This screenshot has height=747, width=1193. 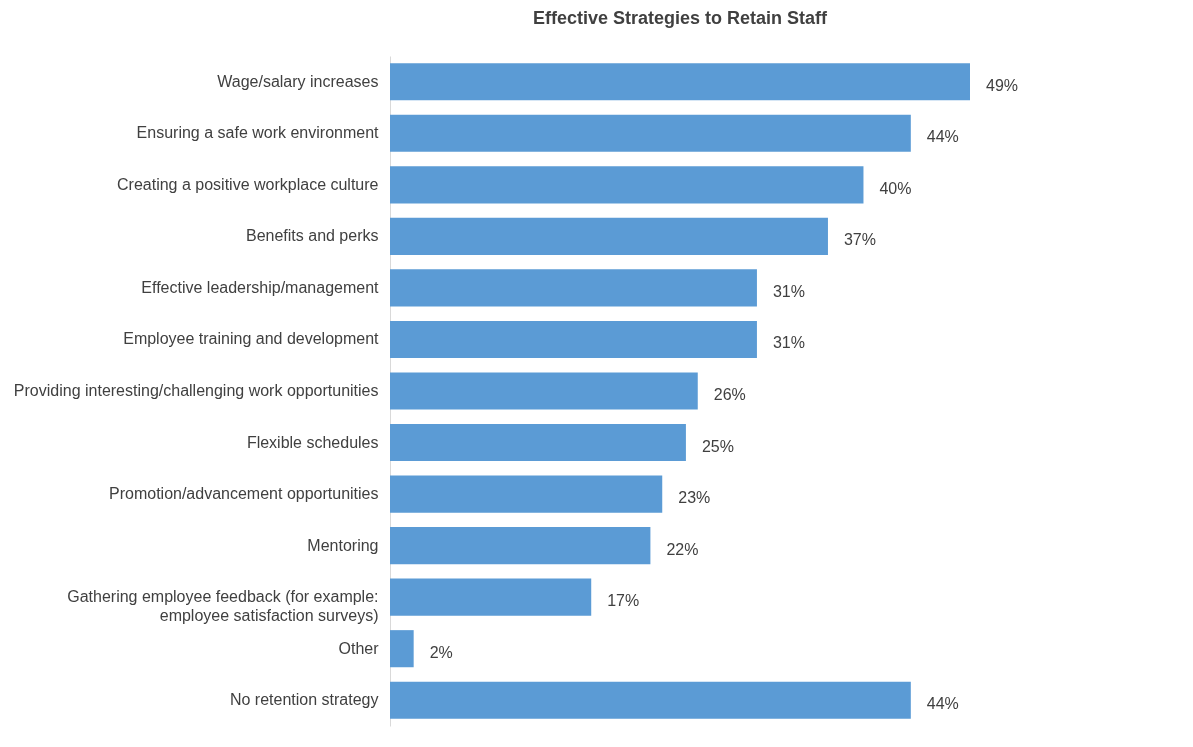 I want to click on data-label: 23%, so click(x=694, y=498).